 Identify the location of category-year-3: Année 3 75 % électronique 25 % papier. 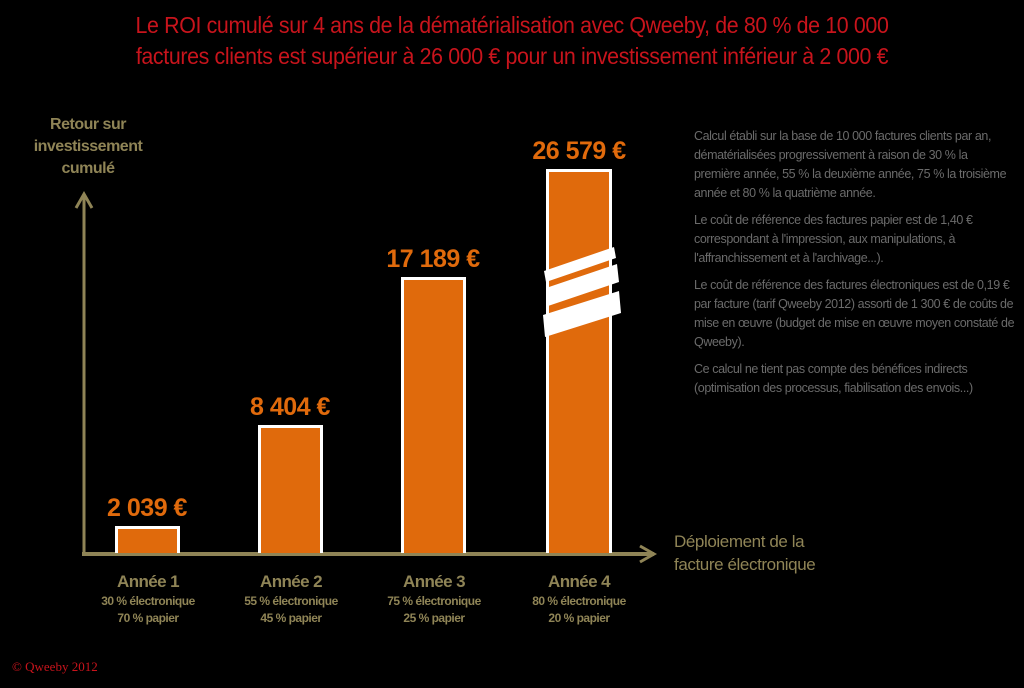
(434, 599).